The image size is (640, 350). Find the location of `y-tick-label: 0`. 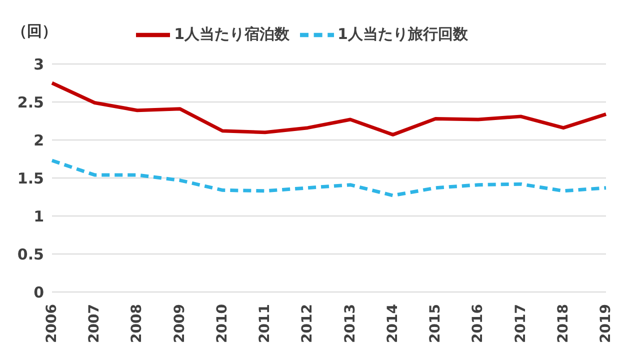

y-tick-label: 0 is located at coordinates (39, 292).